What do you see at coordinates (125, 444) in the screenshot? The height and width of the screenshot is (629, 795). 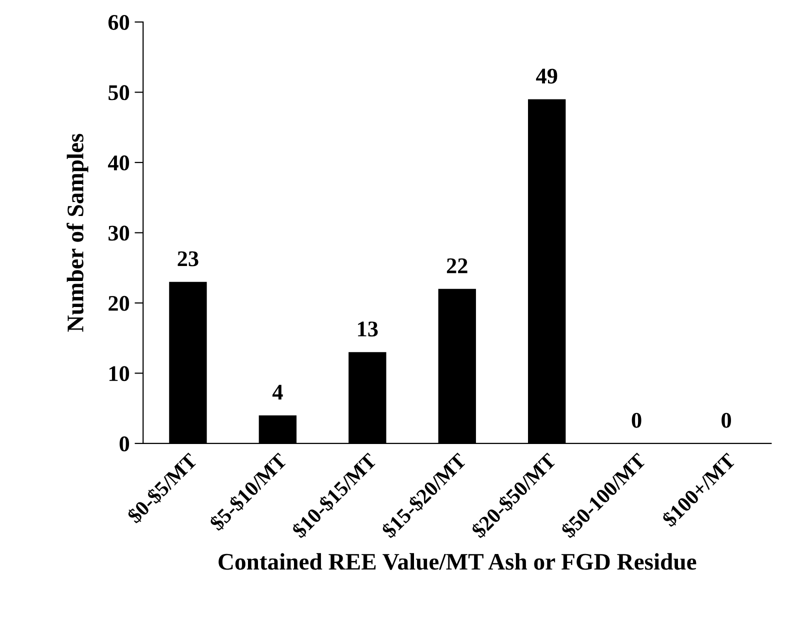 I see `y-tick-label: 0` at bounding box center [125, 444].